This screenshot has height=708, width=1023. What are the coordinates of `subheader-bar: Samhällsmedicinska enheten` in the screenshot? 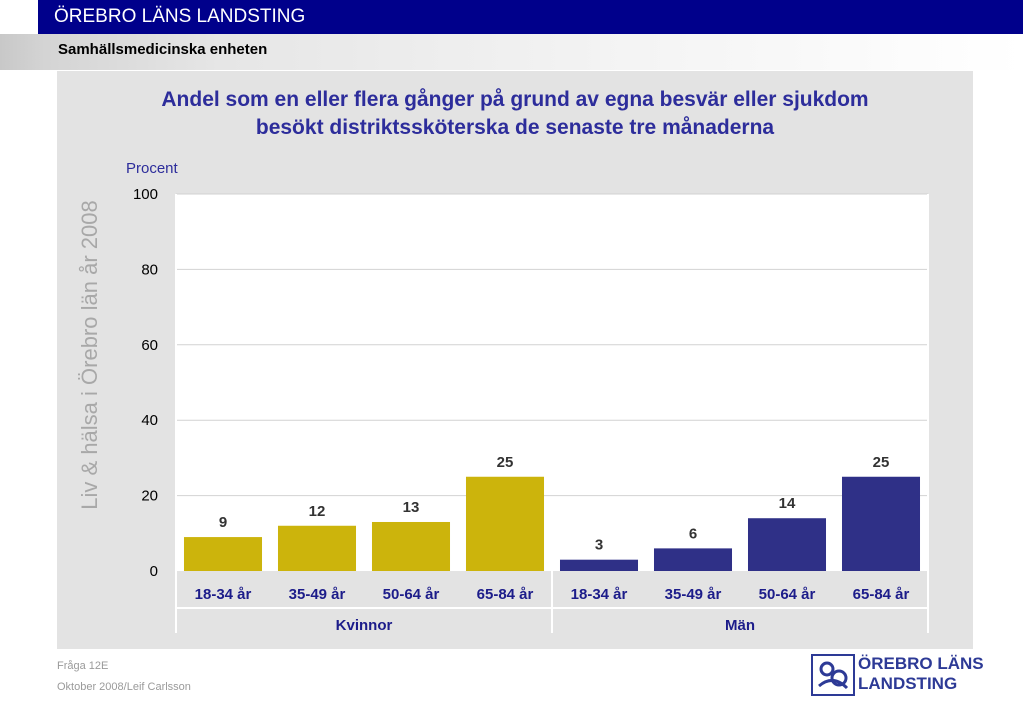 It's located at (511, 52).